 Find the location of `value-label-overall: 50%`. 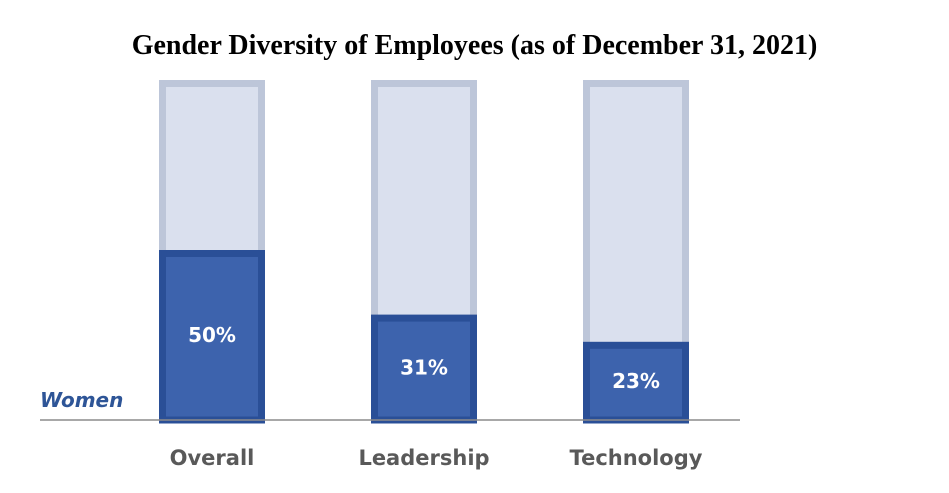

value-label-overall: 50% is located at coordinates (212, 335).